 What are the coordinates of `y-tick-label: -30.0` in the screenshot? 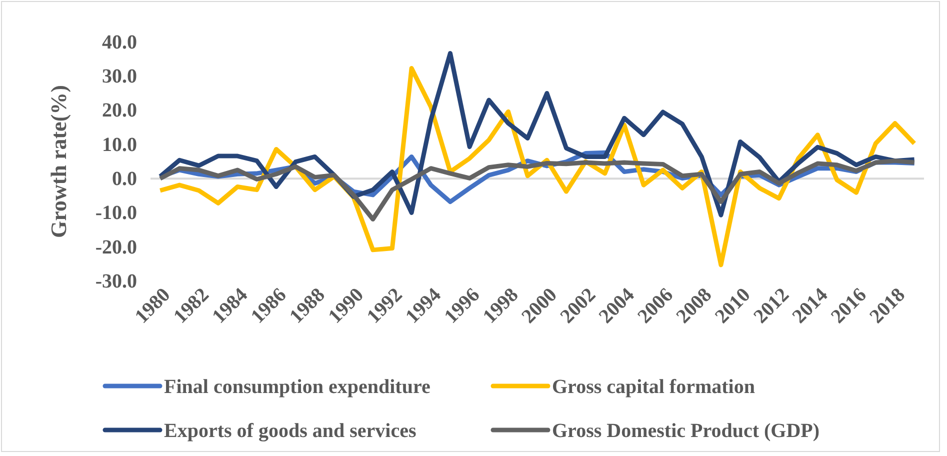 It's located at (116, 281).